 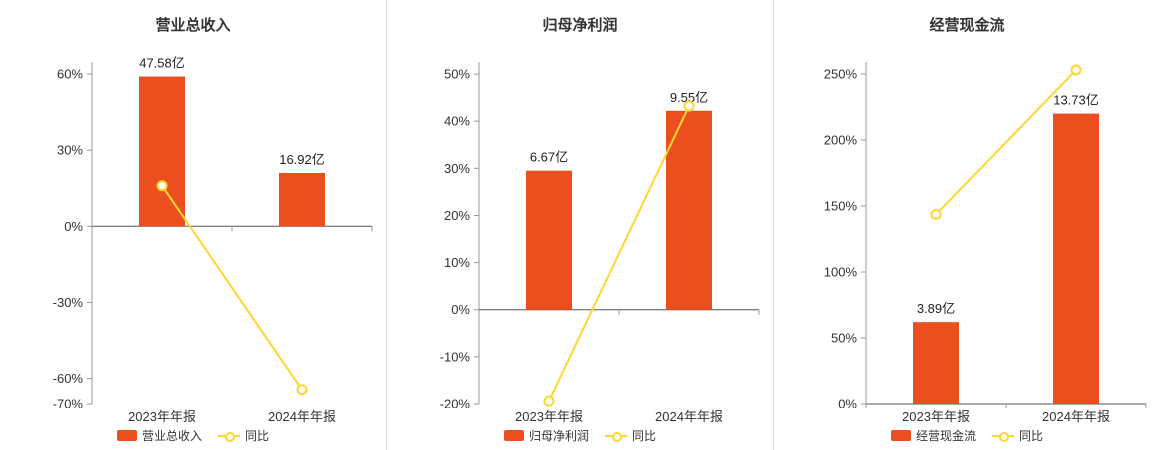 I want to click on y-tick-label: 40%, so click(x=457, y=121).